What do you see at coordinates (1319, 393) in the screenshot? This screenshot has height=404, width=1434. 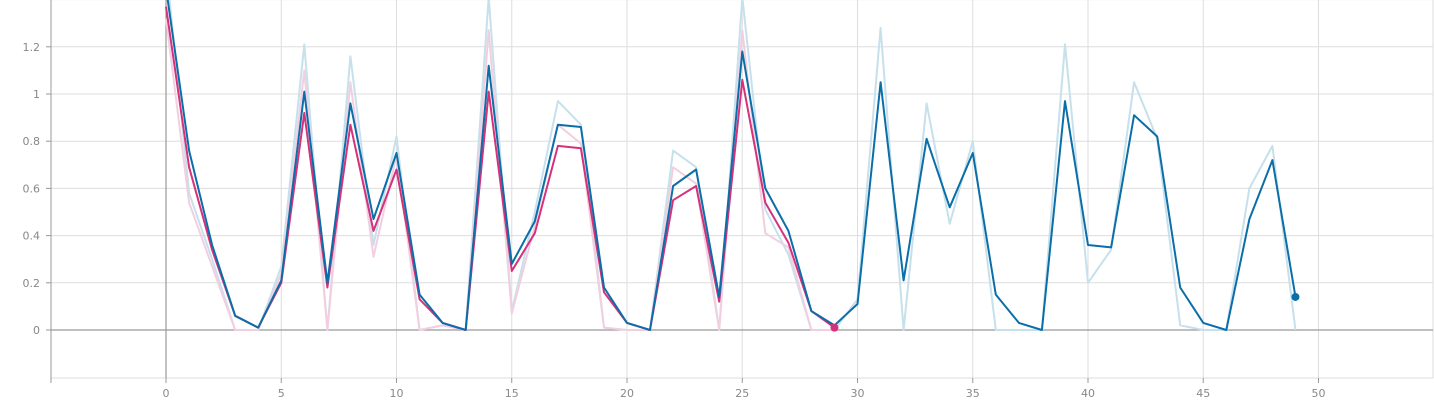 I see `x-tick-label: 50` at bounding box center [1319, 393].